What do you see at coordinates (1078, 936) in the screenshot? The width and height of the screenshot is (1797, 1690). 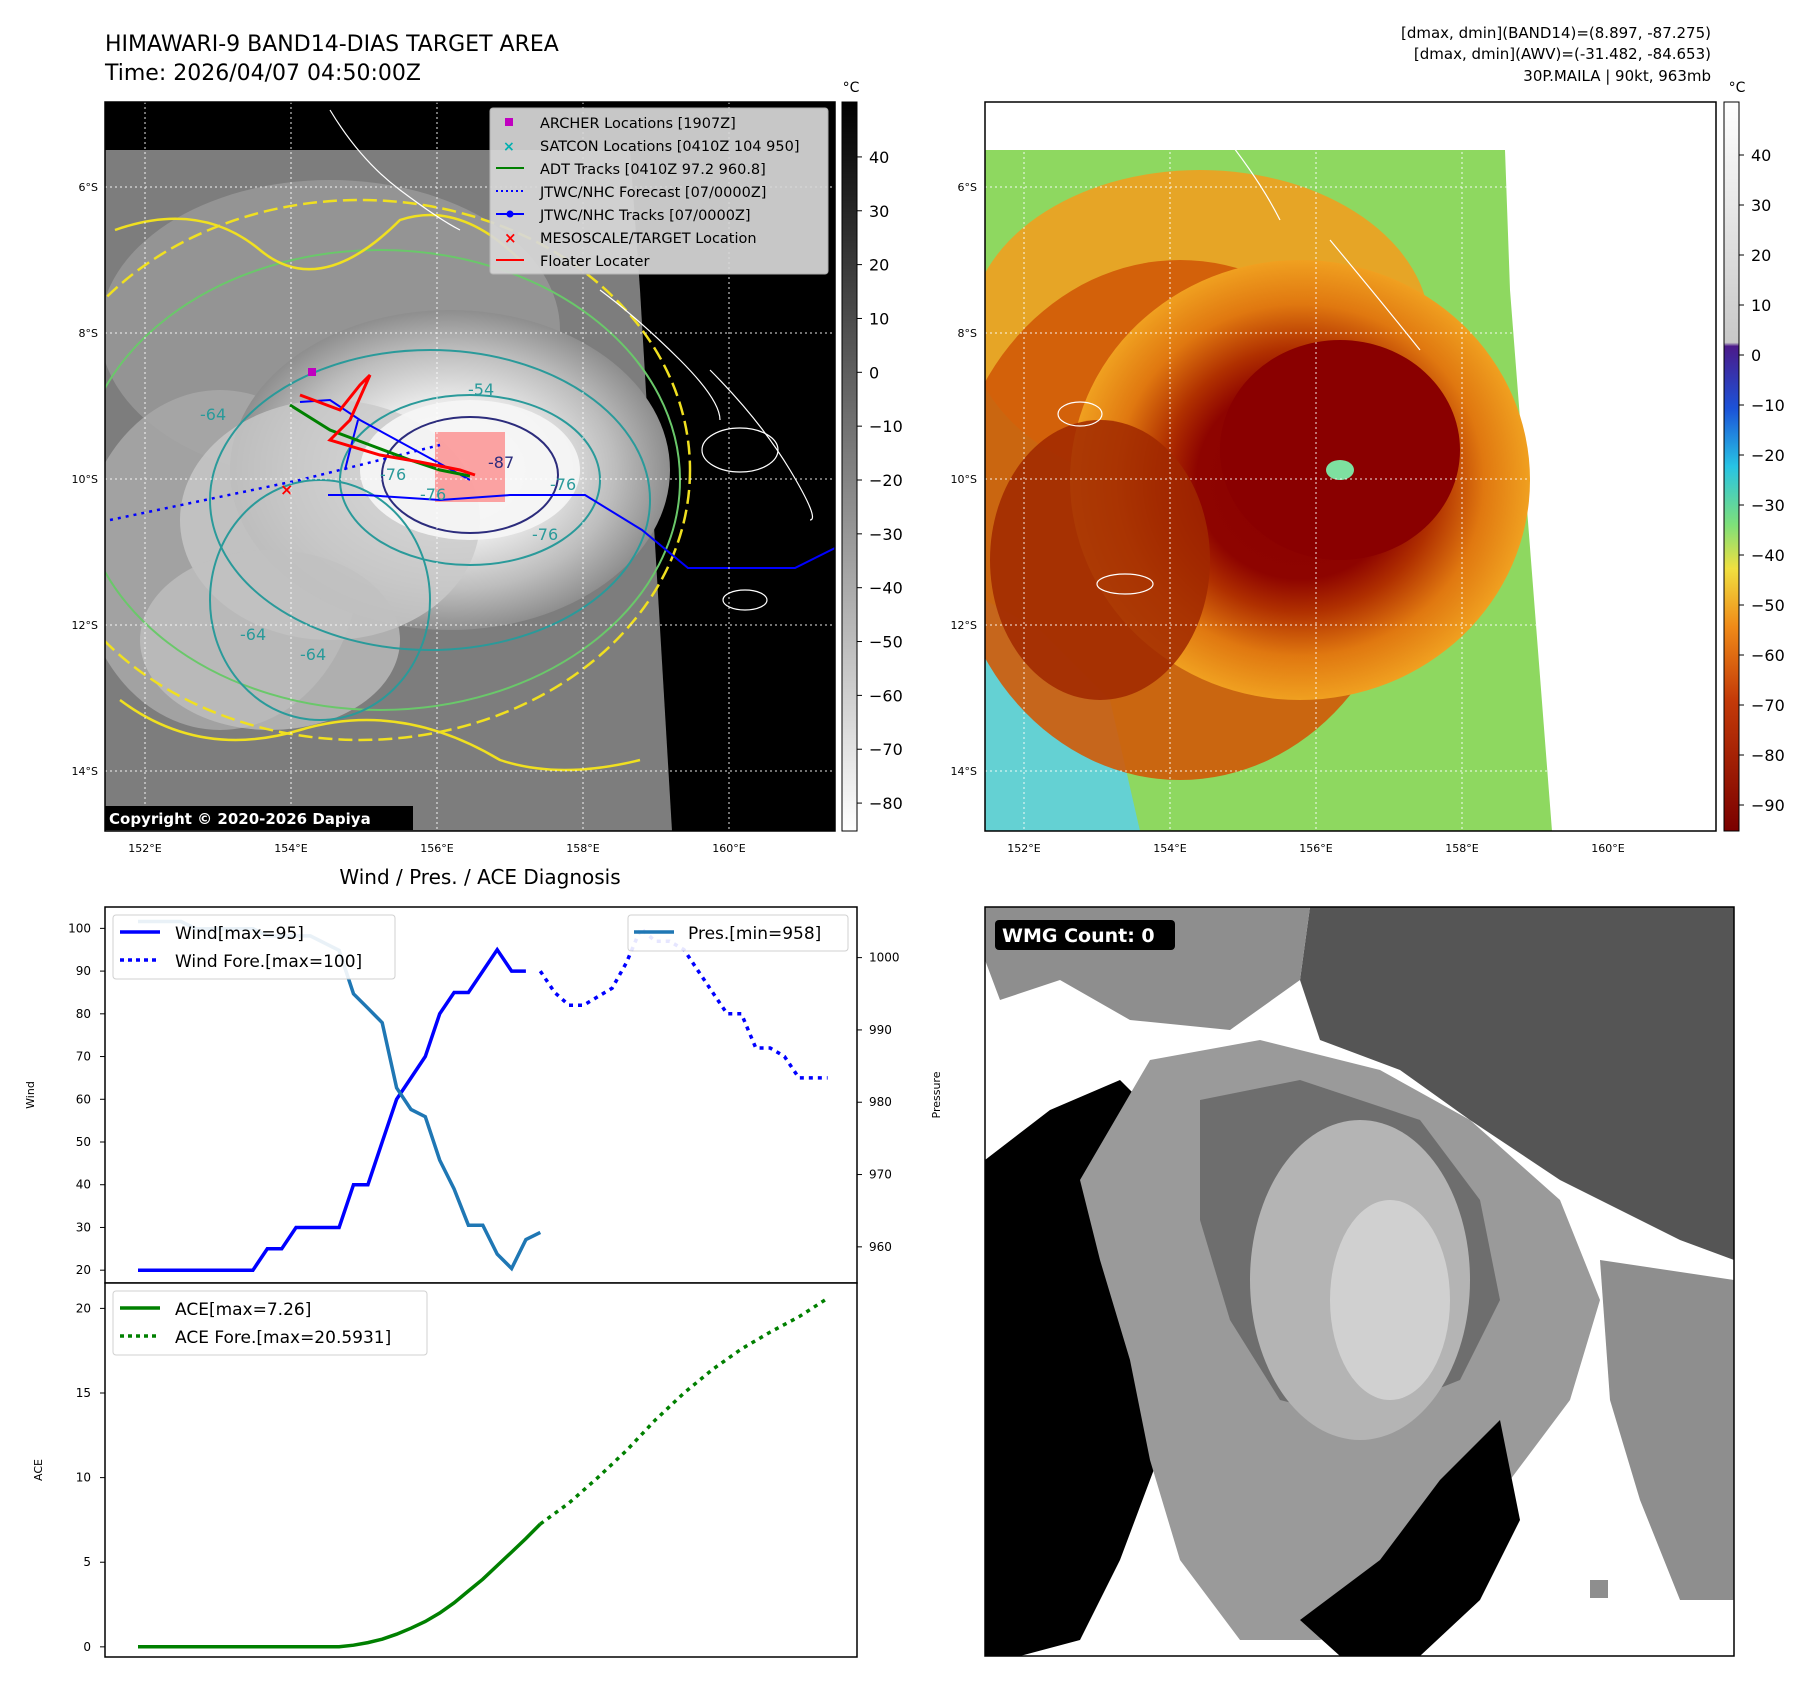 I see `wmg-count-label: WMG Count: 0` at bounding box center [1078, 936].